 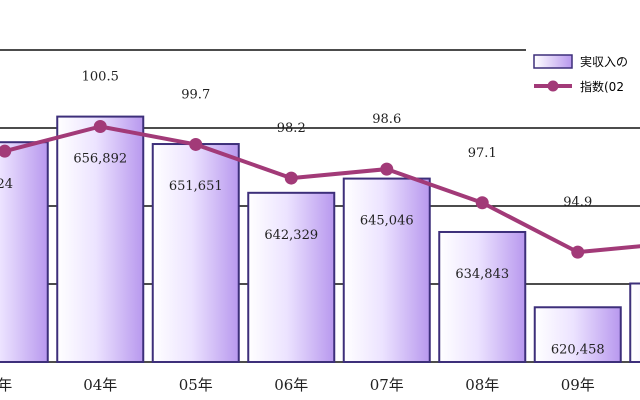 I want to click on x-tick-label: 08年, so click(x=482, y=385).